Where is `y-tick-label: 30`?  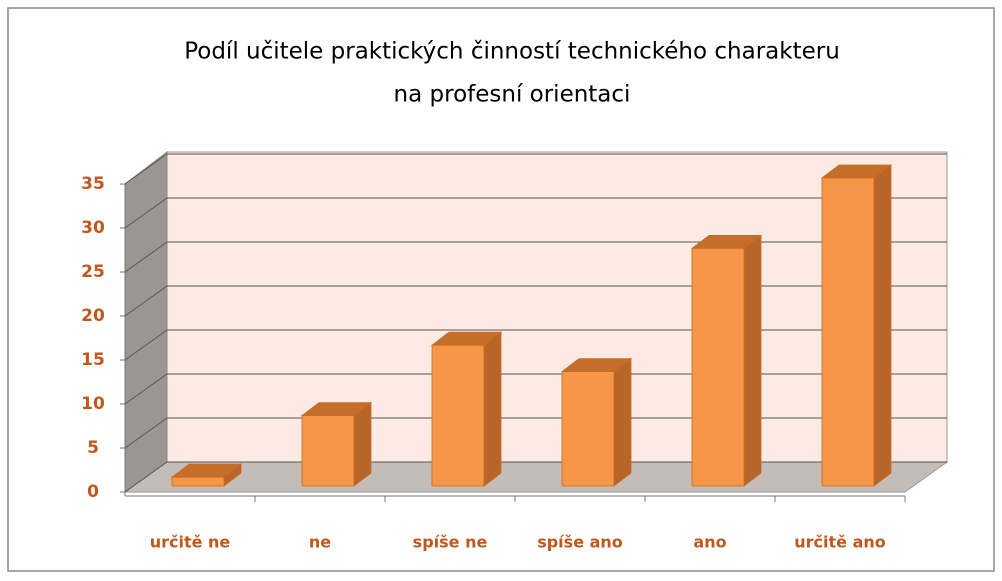 y-tick-label: 30 is located at coordinates (93, 228).